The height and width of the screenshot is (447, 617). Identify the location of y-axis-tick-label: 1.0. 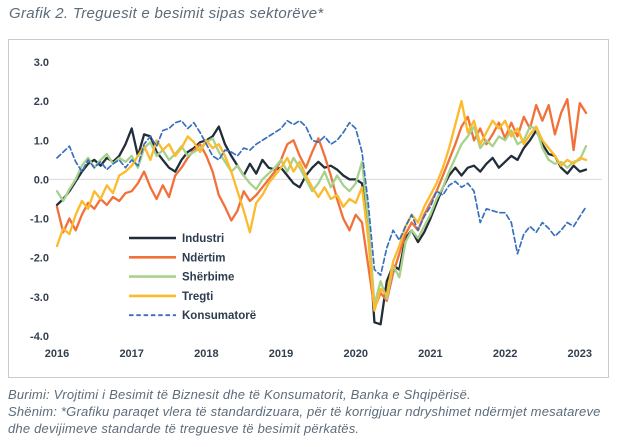
(41, 141).